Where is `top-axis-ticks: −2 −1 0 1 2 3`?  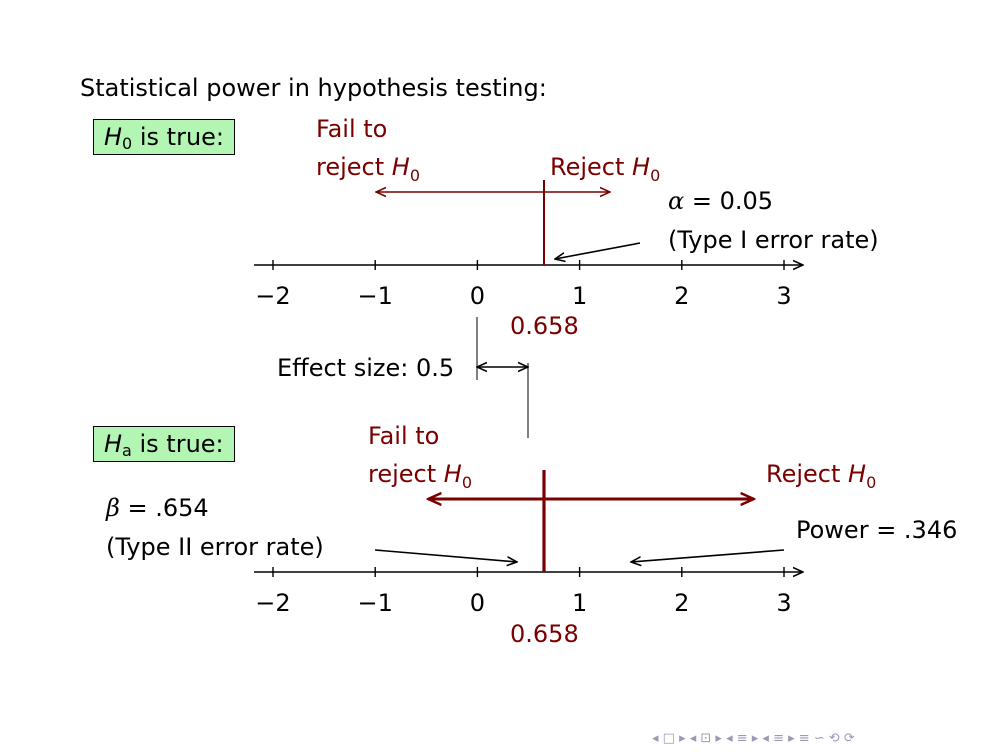
top-axis-ticks: −2 −1 0 1 2 3 is located at coordinates (523, 285).